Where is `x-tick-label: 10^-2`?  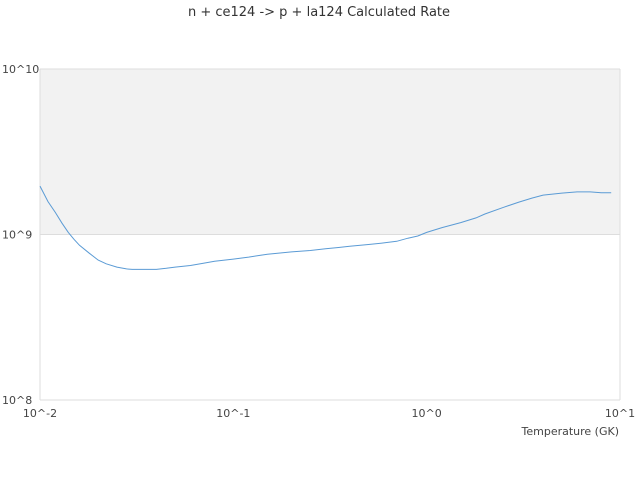 x-tick-label: 10^-2 is located at coordinates (40, 413).